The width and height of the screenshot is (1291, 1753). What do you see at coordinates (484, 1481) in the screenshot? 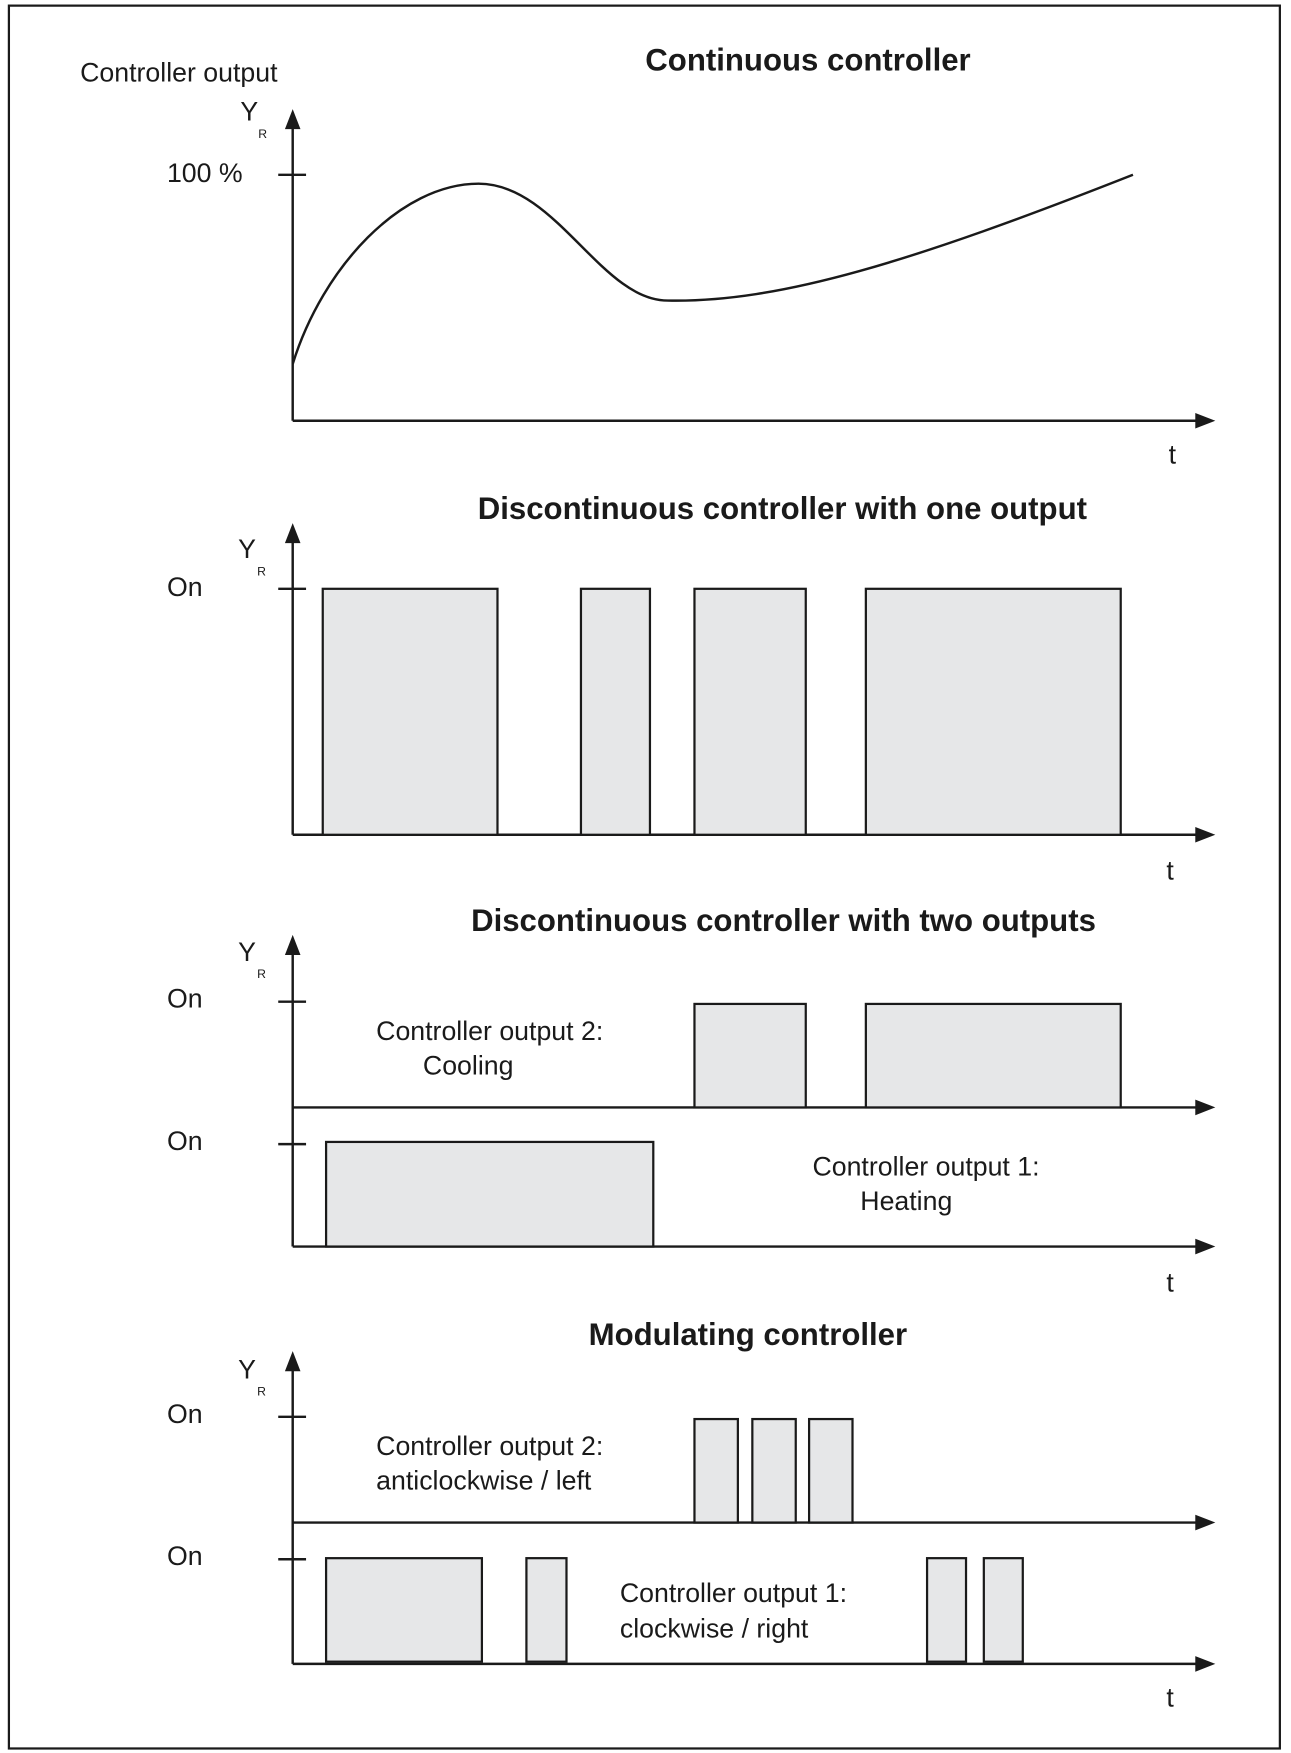
I see `annotation: anticlockwise / left` at bounding box center [484, 1481].